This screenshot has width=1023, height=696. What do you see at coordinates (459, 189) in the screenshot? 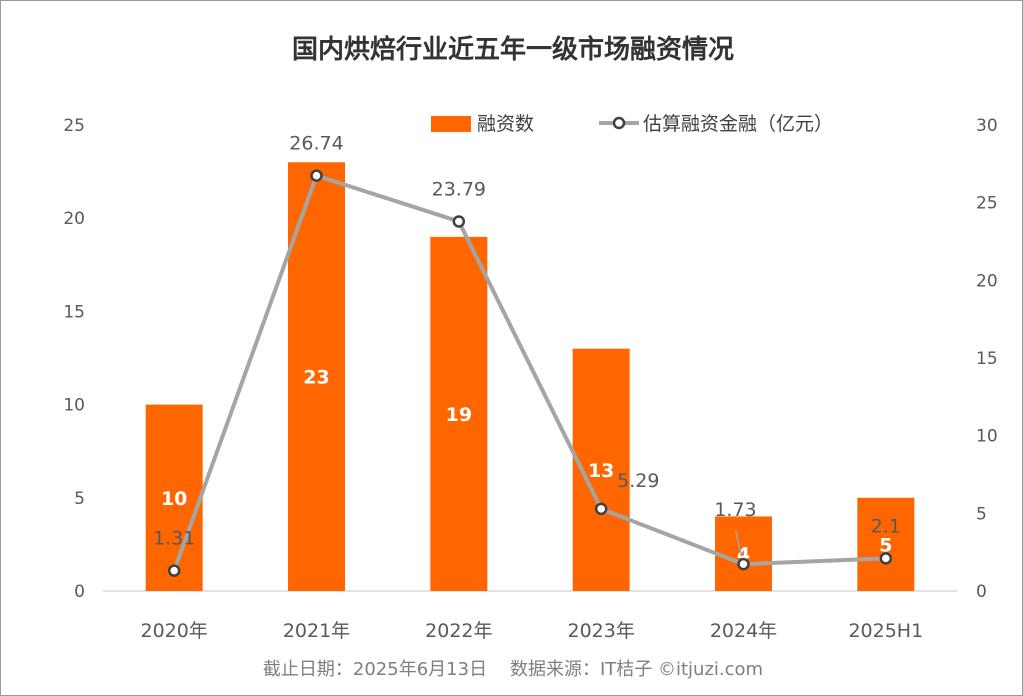
I see `line-data-label: 23.79` at bounding box center [459, 189].